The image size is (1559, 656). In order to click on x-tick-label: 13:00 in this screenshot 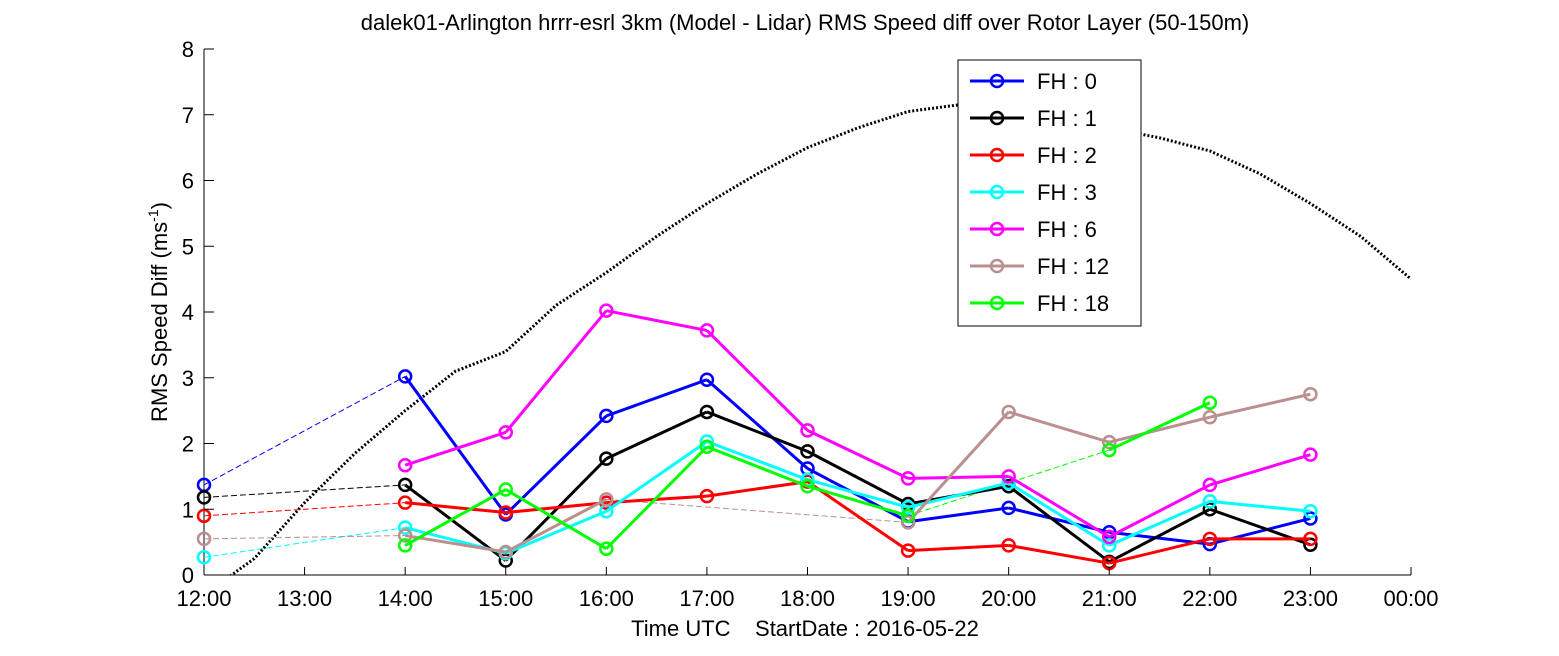, I will do `click(304, 598)`.